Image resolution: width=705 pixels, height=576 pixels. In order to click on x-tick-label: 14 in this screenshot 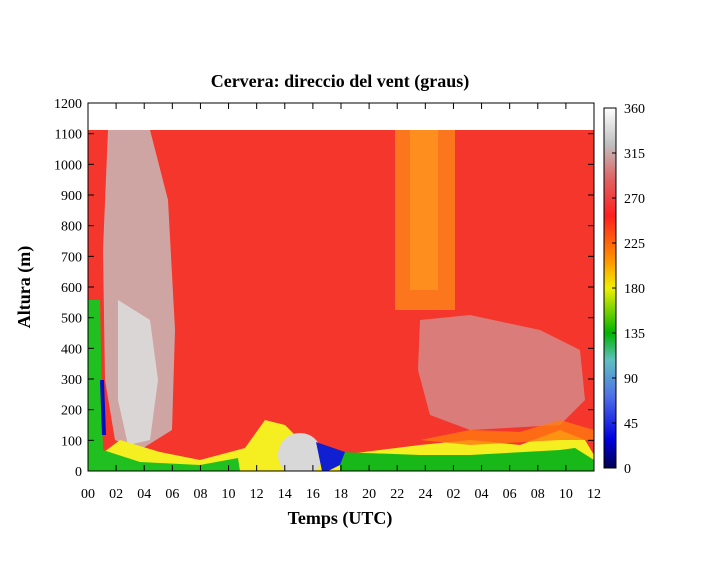, I will do `click(285, 494)`.